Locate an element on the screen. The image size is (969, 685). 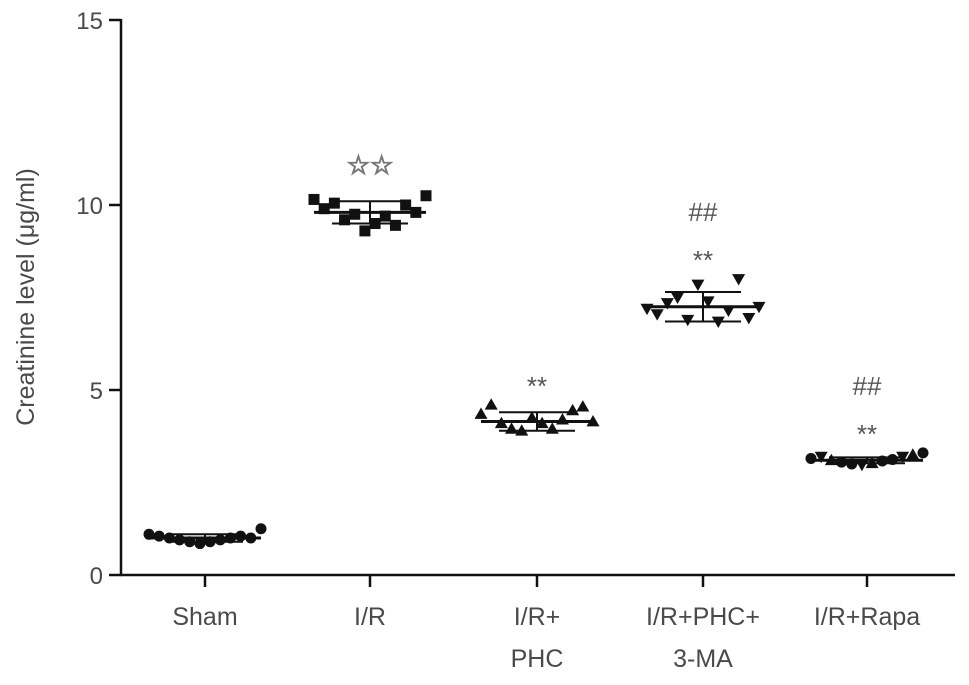
y-tick-label: 5 is located at coordinates (96, 391).